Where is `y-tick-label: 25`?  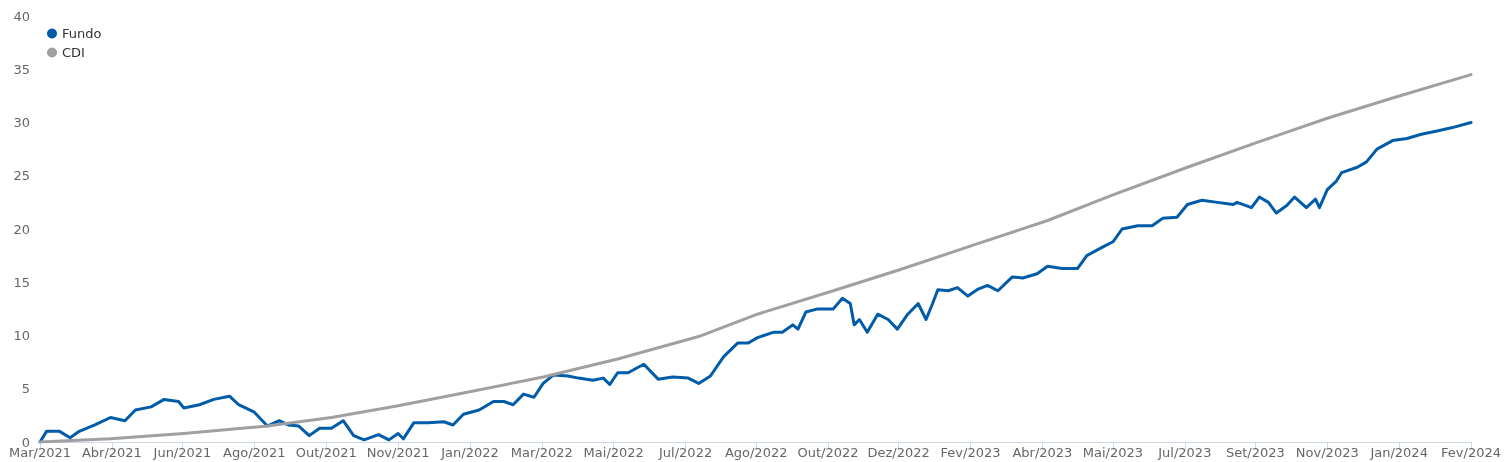
y-tick-label: 25 is located at coordinates (21, 176).